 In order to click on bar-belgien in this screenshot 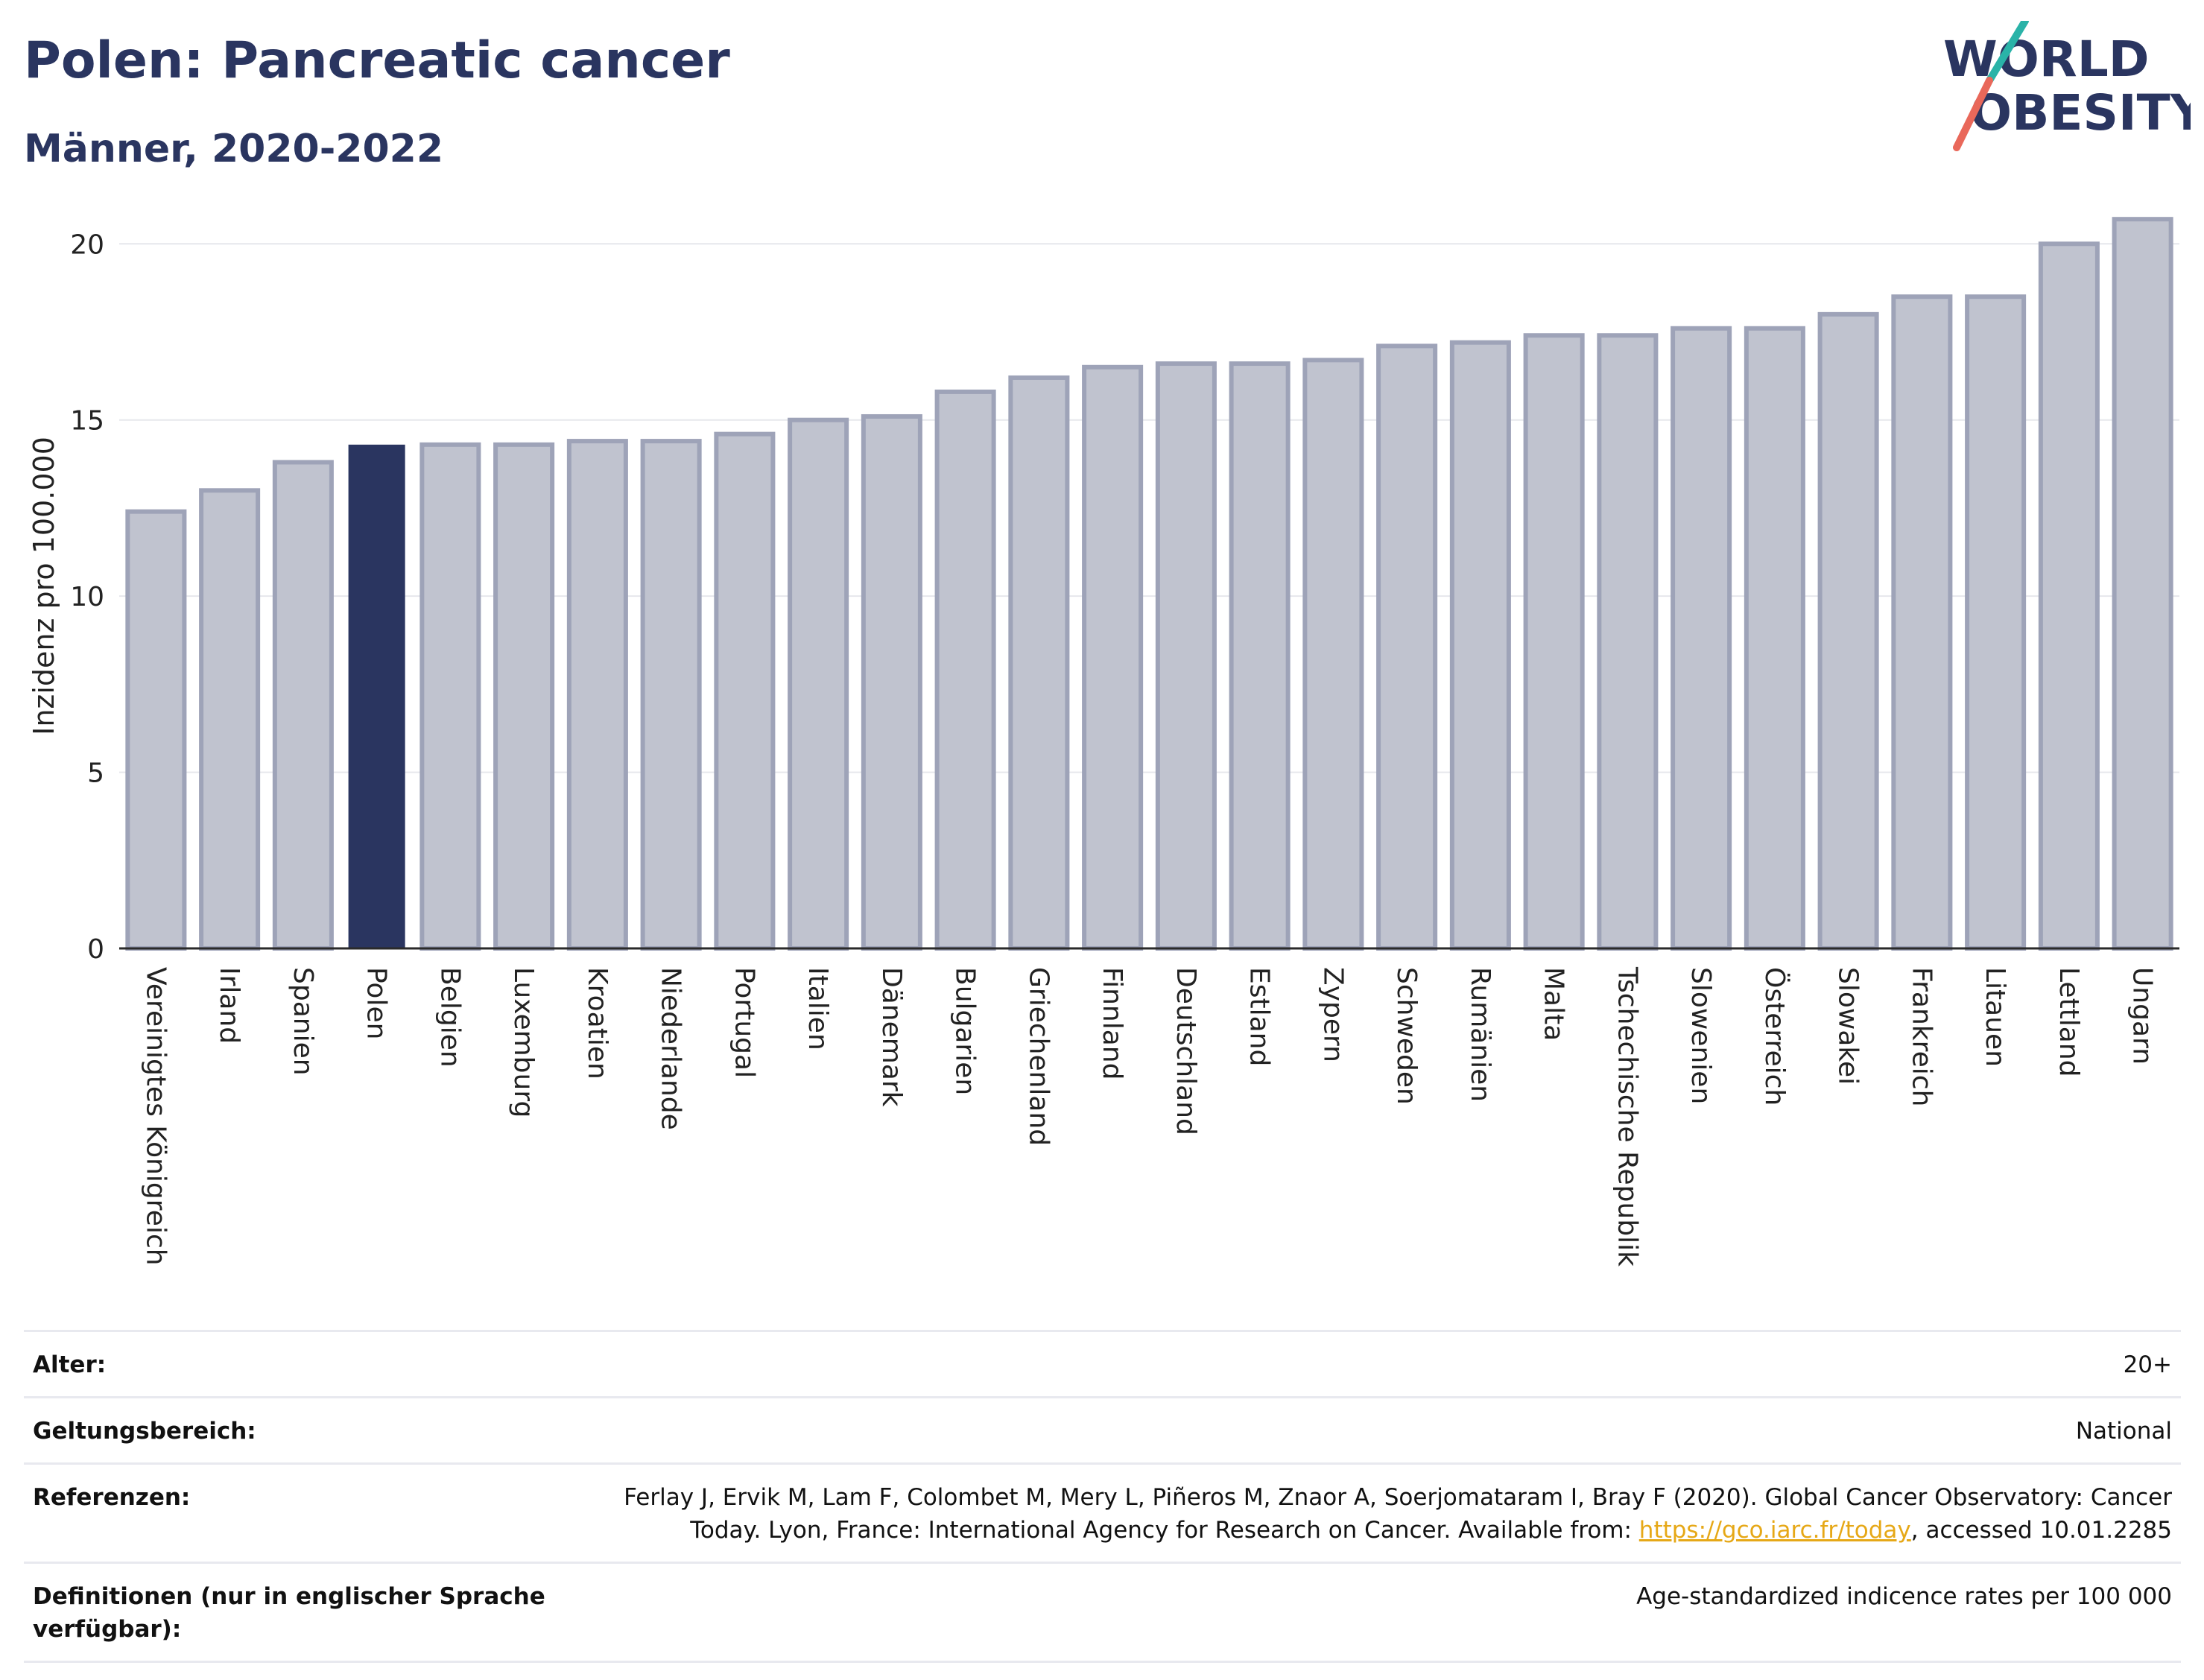, I will do `click(450, 696)`.